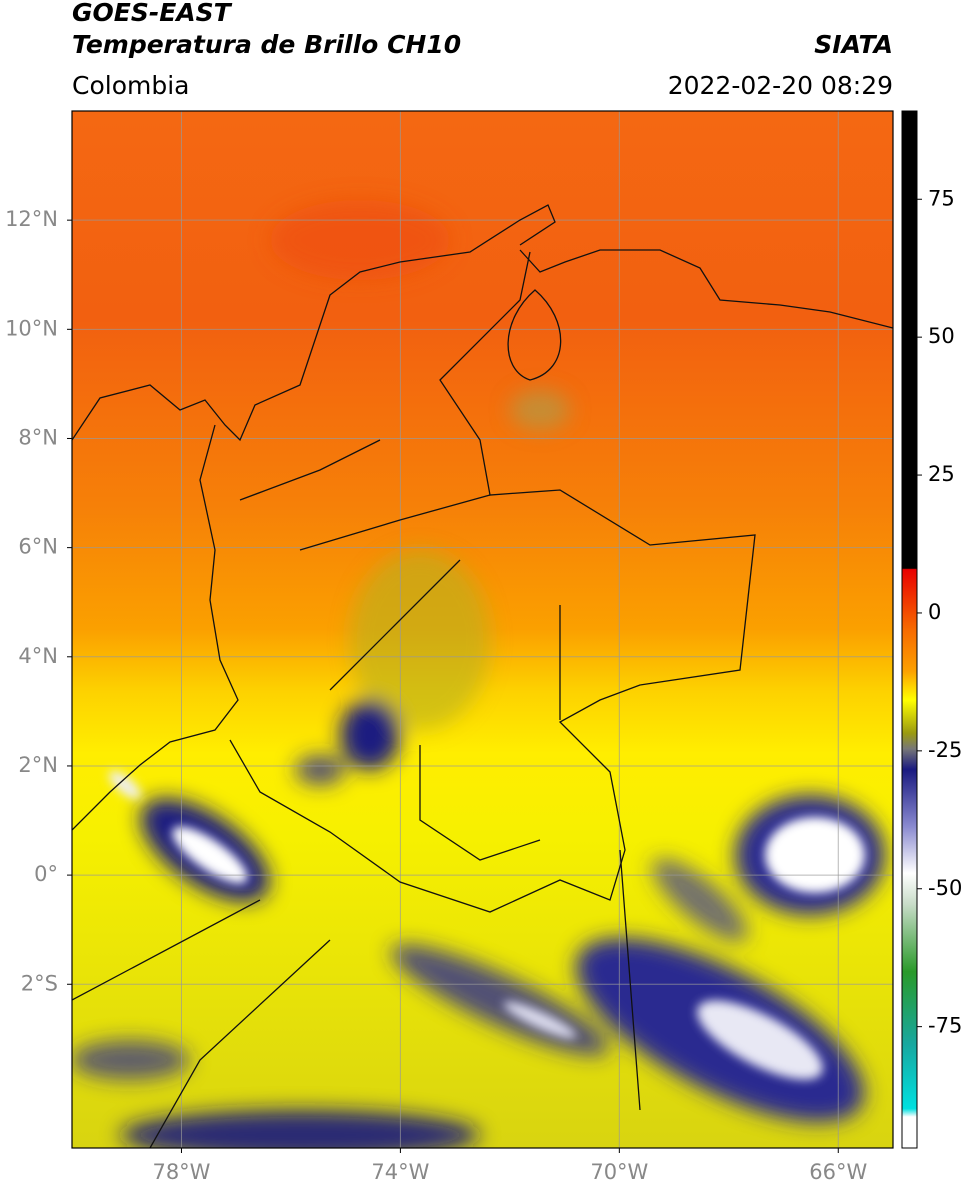  What do you see at coordinates (945, 888) in the screenshot?
I see `colorbar-tick-label: -50` at bounding box center [945, 888].